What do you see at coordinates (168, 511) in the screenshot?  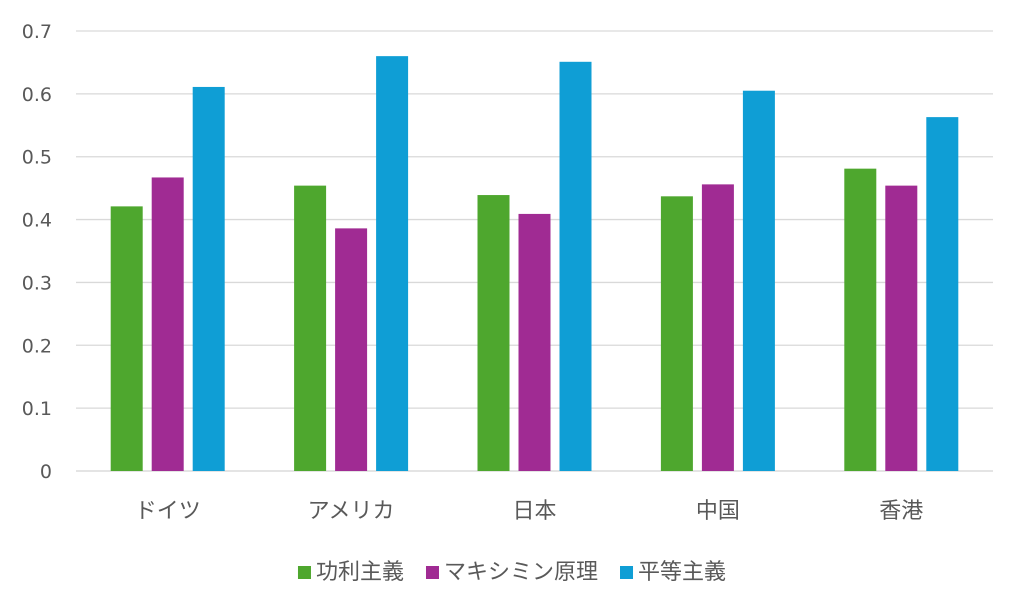 I see `category-label: ドイツ` at bounding box center [168, 511].